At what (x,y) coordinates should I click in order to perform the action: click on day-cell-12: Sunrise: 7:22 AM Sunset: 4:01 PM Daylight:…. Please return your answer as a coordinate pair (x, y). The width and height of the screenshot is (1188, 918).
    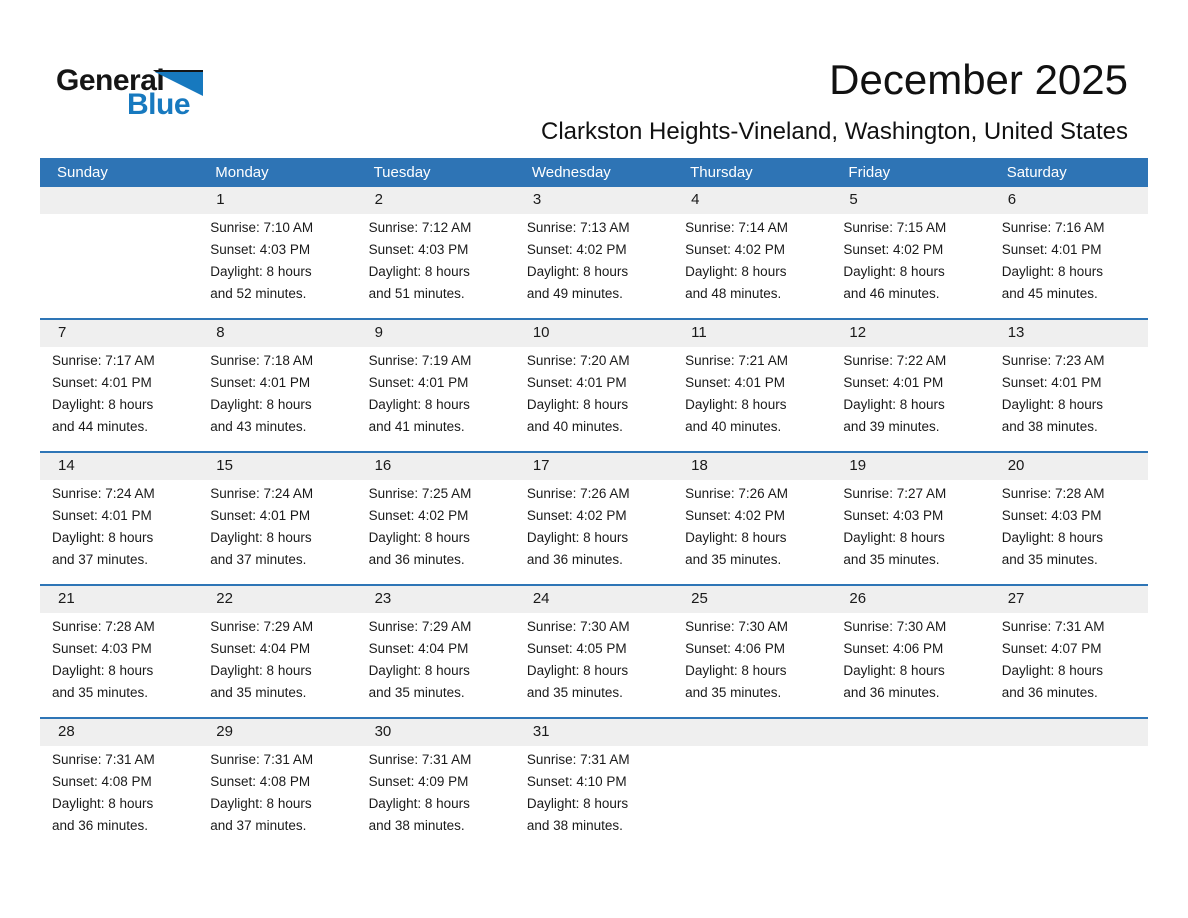
    Looking at the image, I should click on (910, 399).